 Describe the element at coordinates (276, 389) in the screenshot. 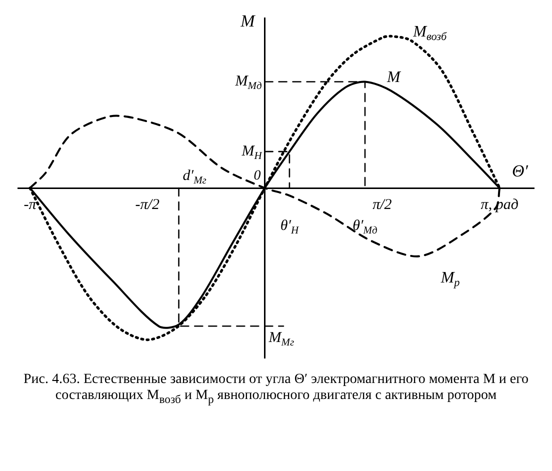

I see `text: Рис. 4.63. Естественные зависимости от угла Θ′ электромагнитного момента M и его составляющих M$_{возб}$ и M$_{р}$ явнополюсного двигателя с активным ротором` at that location.